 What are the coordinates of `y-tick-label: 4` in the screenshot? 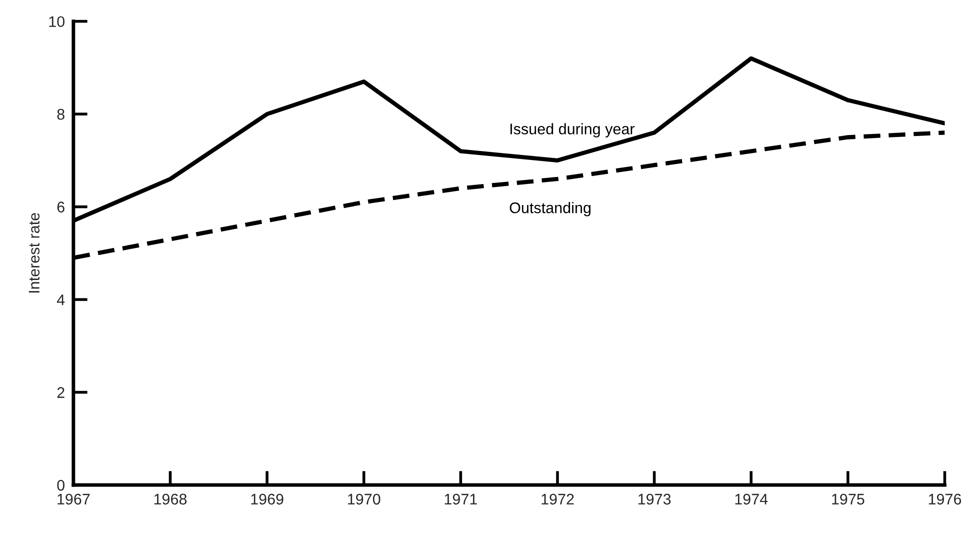 It's located at (60, 300).